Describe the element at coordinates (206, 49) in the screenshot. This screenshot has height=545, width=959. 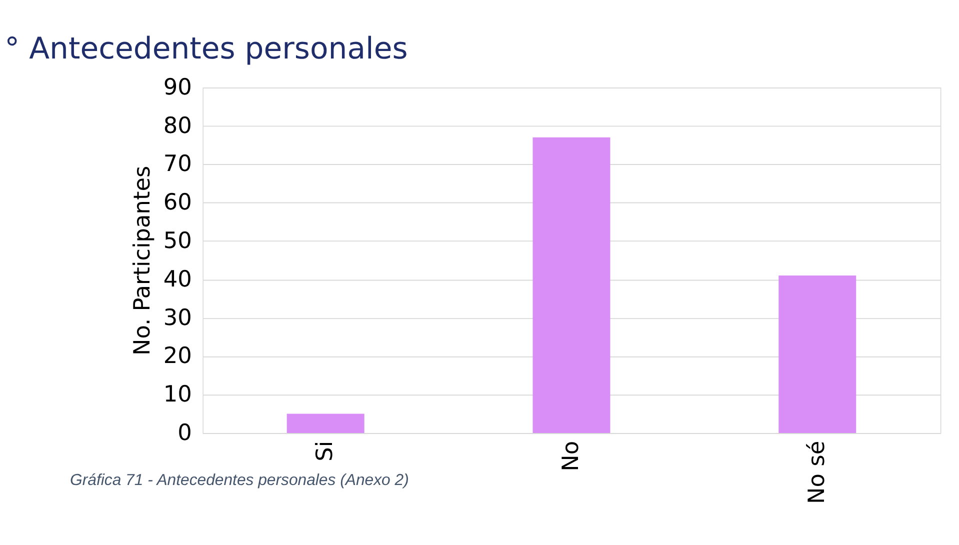
I see `chart-title: ° Antecedentes personales` at that location.